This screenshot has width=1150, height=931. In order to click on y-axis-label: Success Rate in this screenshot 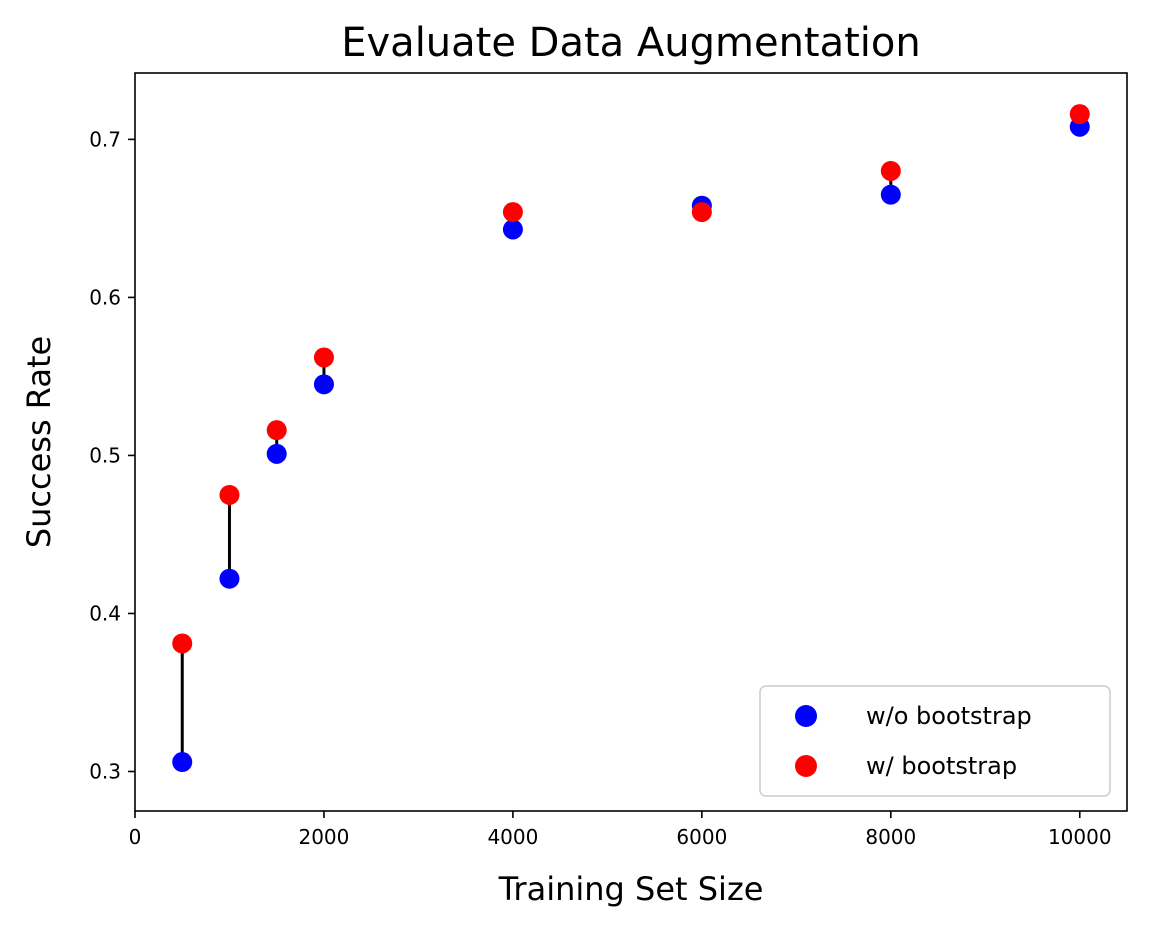, I will do `click(39, 442)`.